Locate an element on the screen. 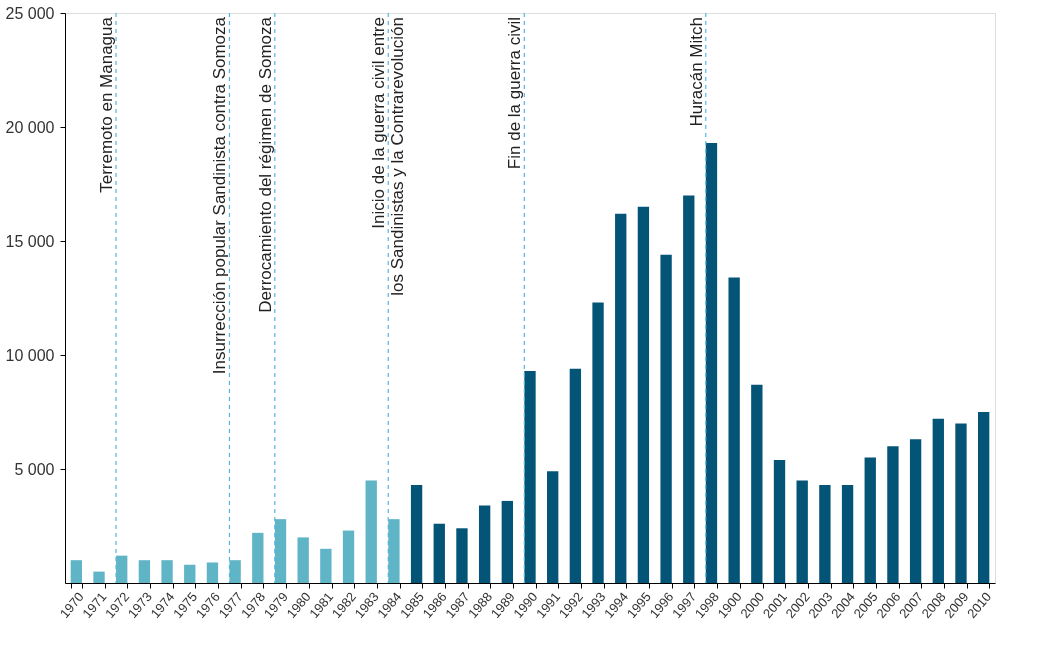  ref-line-label: Terremoto en Managua is located at coordinates (107, 104).